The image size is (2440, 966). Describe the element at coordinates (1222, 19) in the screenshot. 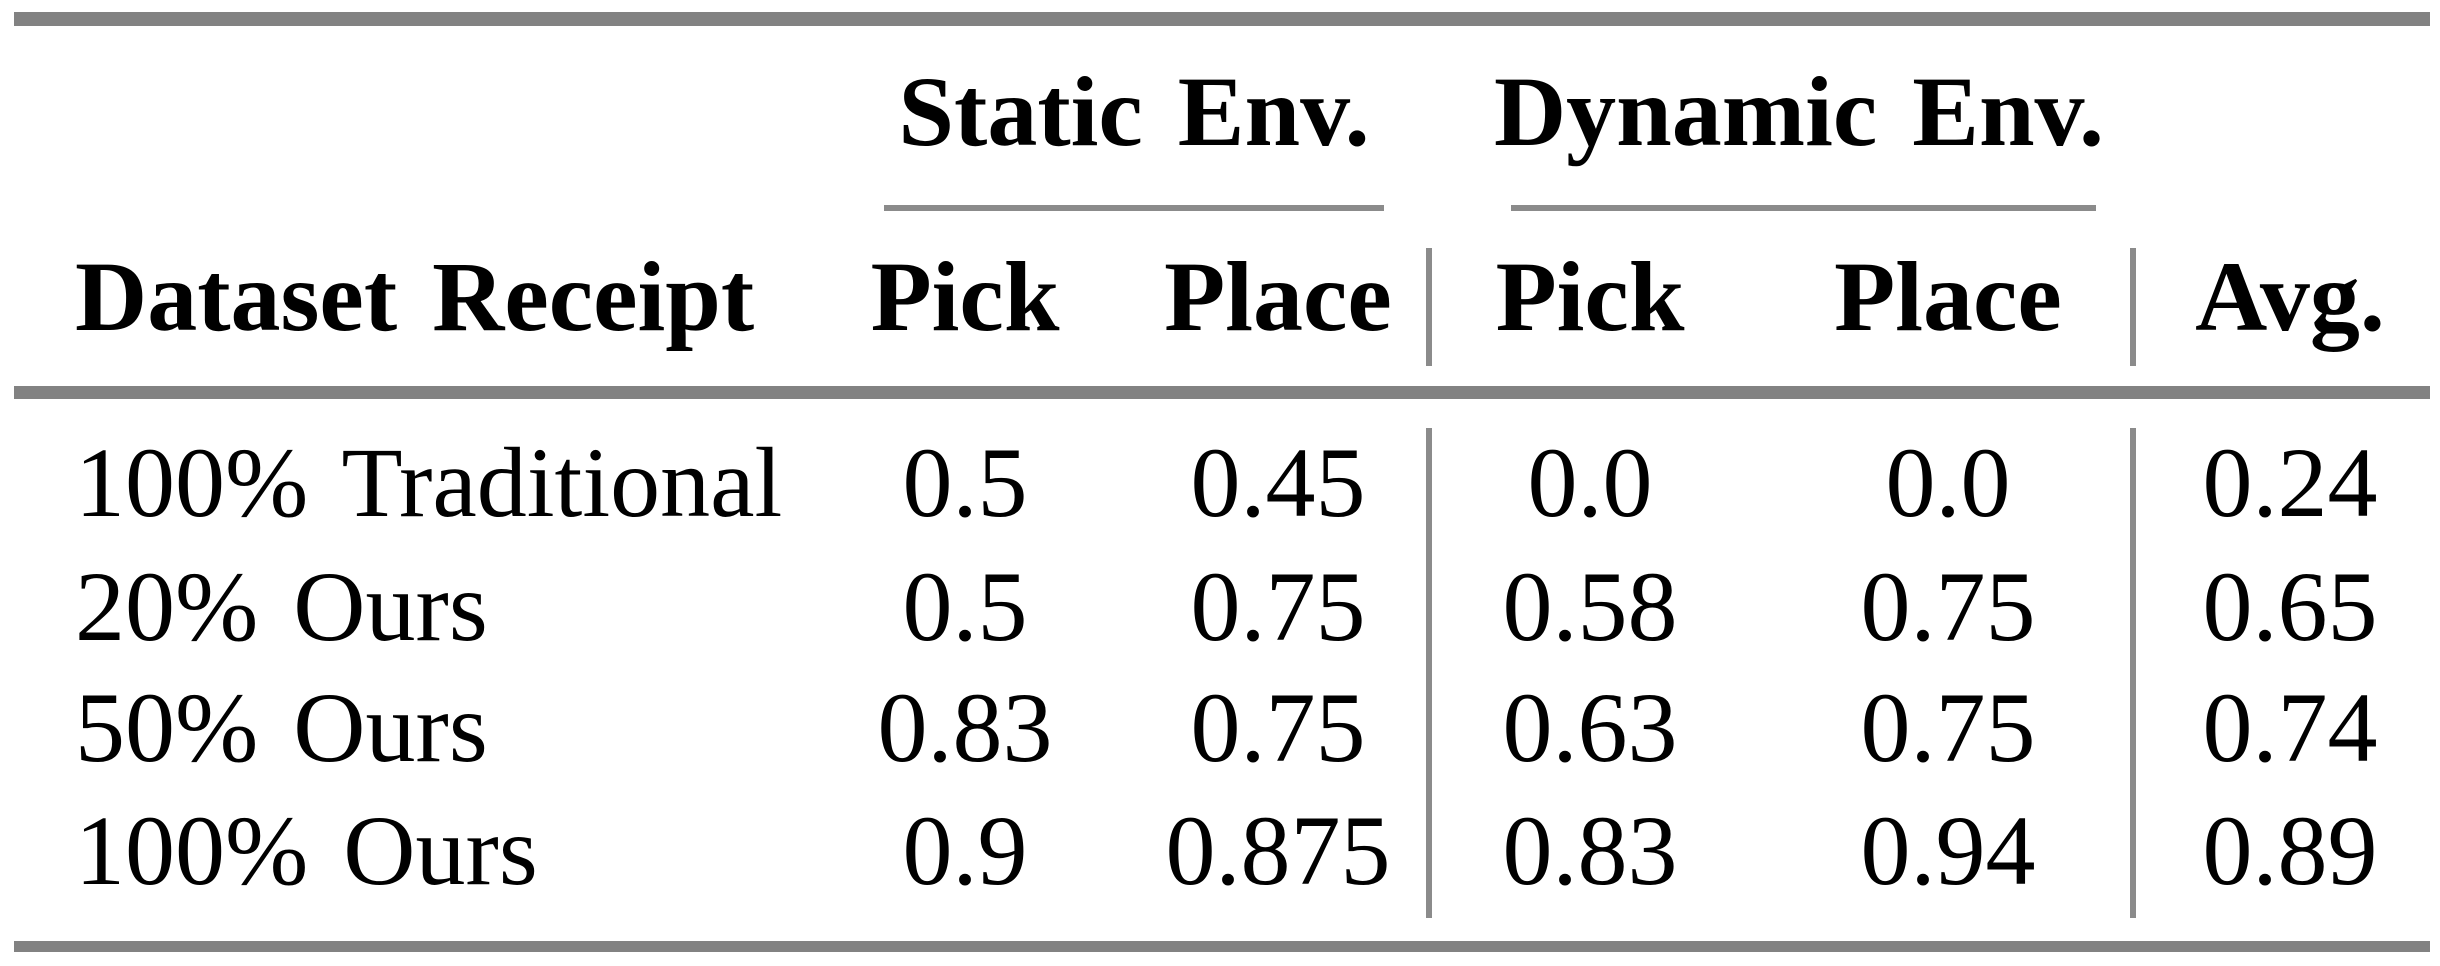

I see `top-rule` at that location.